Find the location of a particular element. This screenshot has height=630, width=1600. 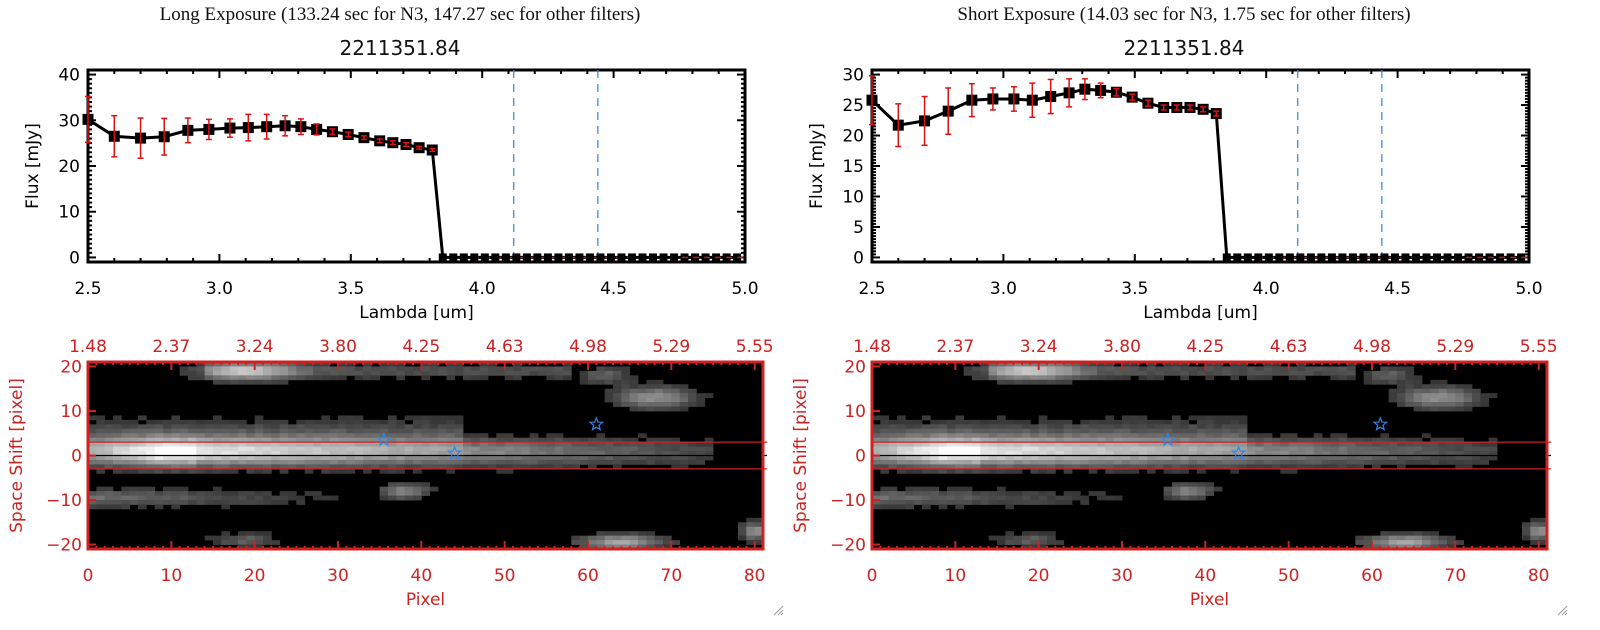

x-axis-label: Pixel is located at coordinates (1209, 600).